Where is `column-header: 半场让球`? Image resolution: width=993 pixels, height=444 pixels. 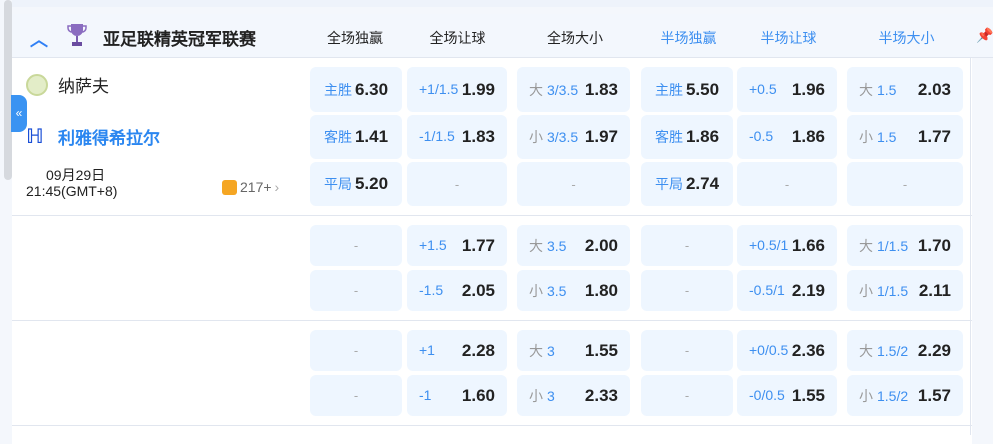
column-header: 半场让球 is located at coordinates (788, 38).